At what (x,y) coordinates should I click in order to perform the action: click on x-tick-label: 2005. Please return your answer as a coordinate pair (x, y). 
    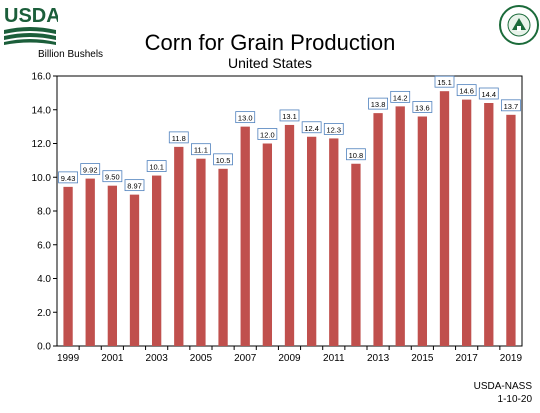
    Looking at the image, I should click on (201, 358).